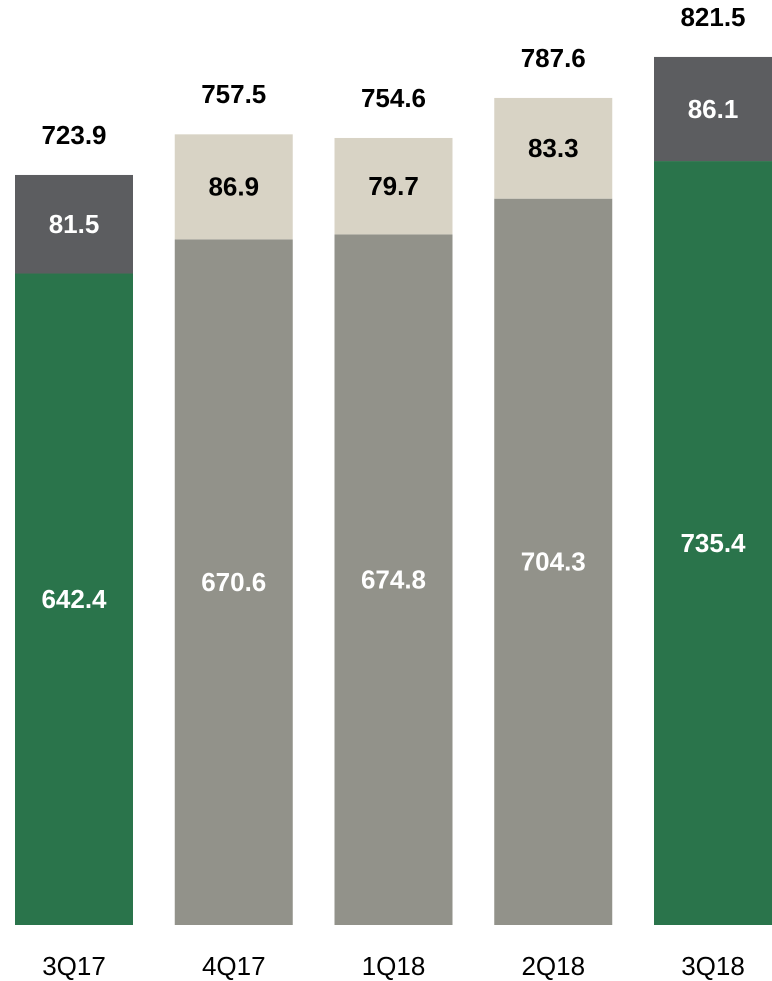 The height and width of the screenshot is (981, 772). What do you see at coordinates (394, 966) in the screenshot?
I see `x-tick-label: 1Q18` at bounding box center [394, 966].